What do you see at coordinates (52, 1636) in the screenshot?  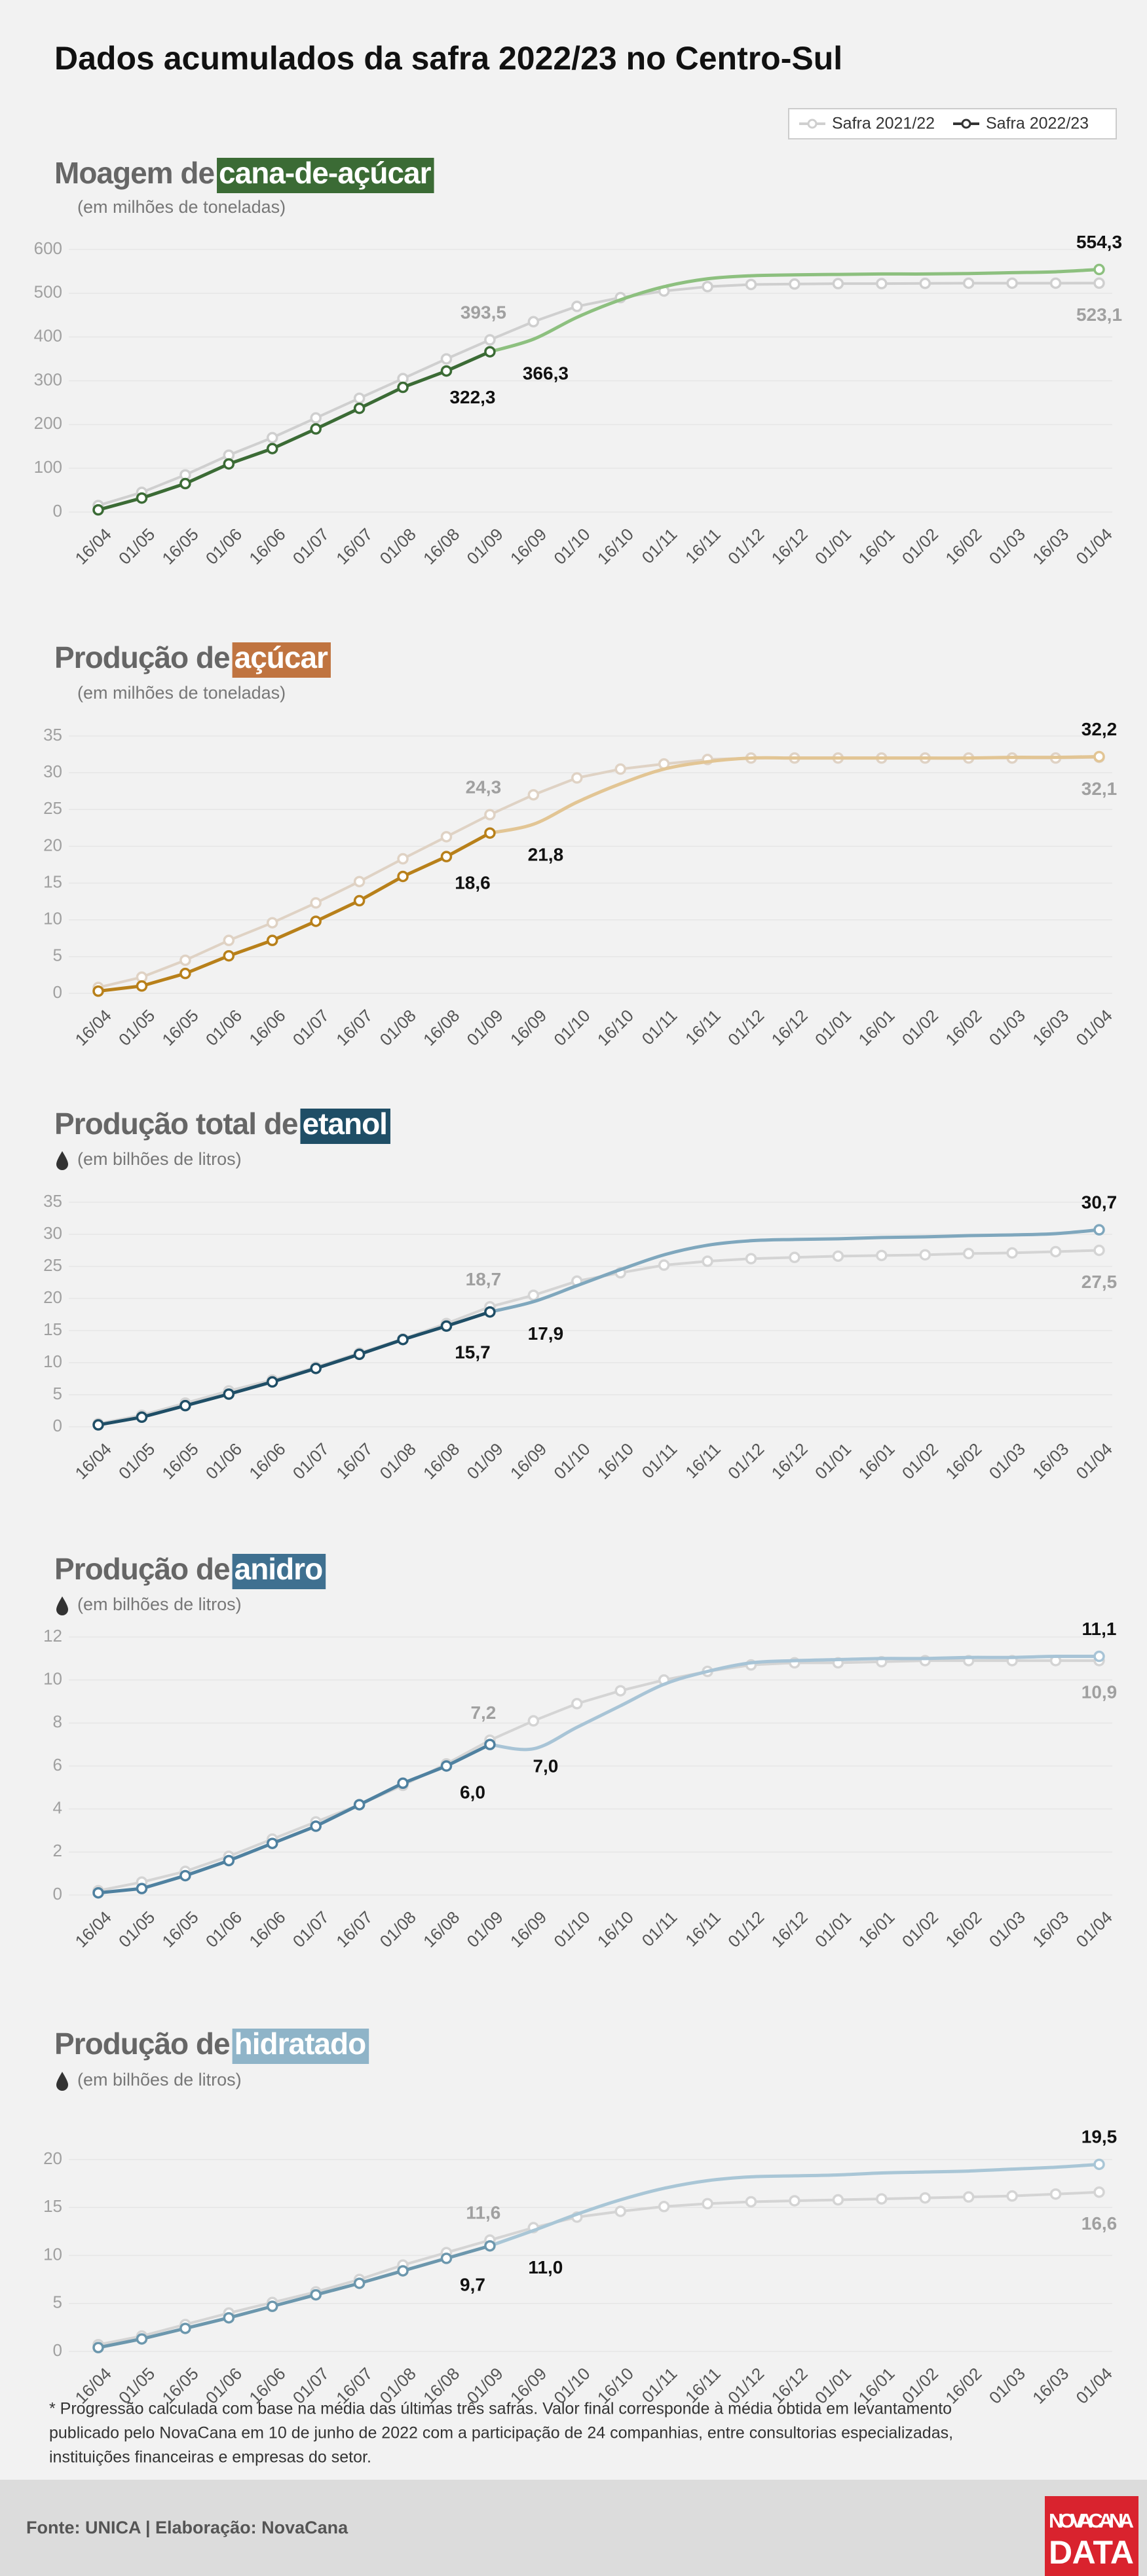 I see `y-tick-label: 12` at bounding box center [52, 1636].